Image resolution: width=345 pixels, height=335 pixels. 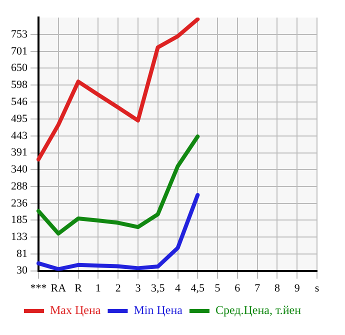 What do you see at coordinates (19, 102) in the screenshot?
I see `y-tick-label: 546` at bounding box center [19, 102].